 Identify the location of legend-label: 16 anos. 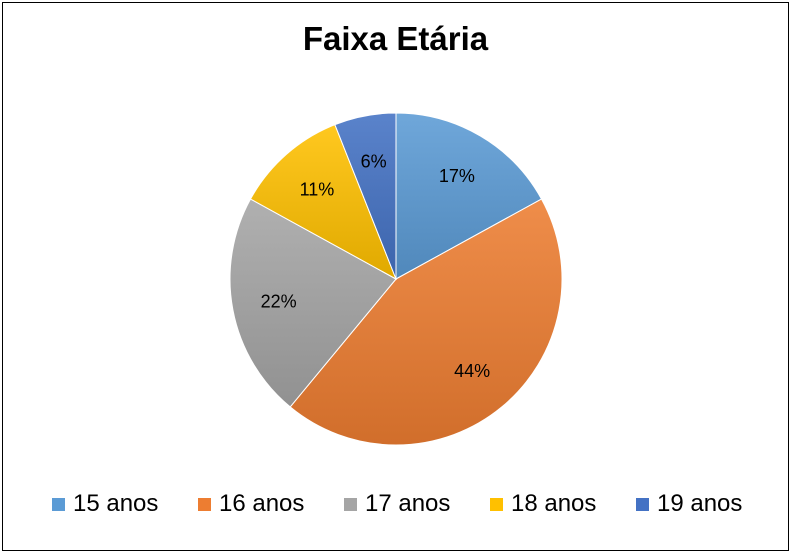
(262, 503).